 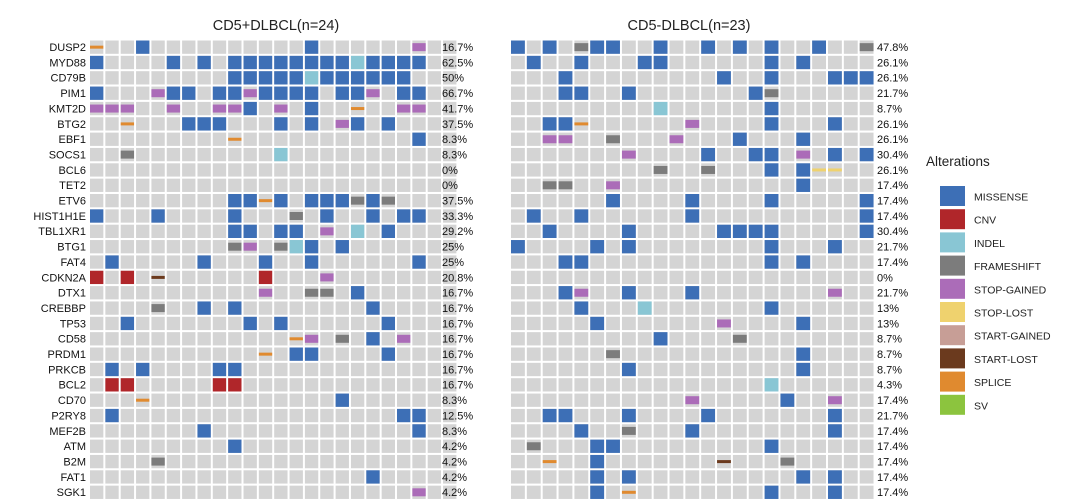 I want to click on alteration-mark-stop-gained, so click(x=676, y=139).